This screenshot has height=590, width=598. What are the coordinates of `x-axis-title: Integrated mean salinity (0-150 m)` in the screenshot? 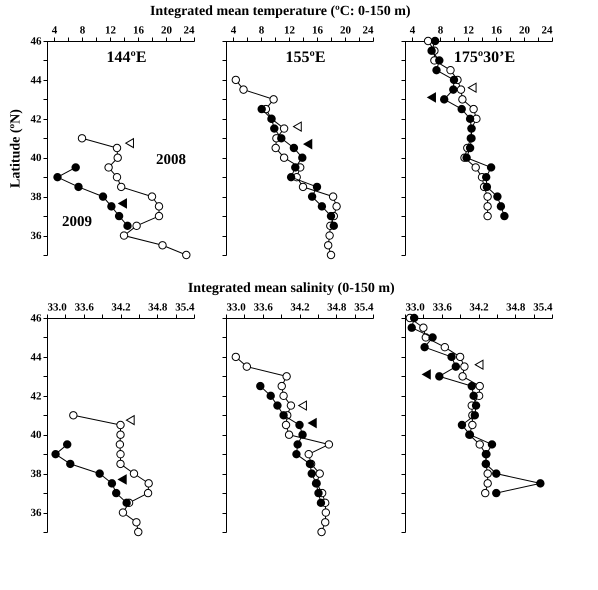 It's located at (292, 288).